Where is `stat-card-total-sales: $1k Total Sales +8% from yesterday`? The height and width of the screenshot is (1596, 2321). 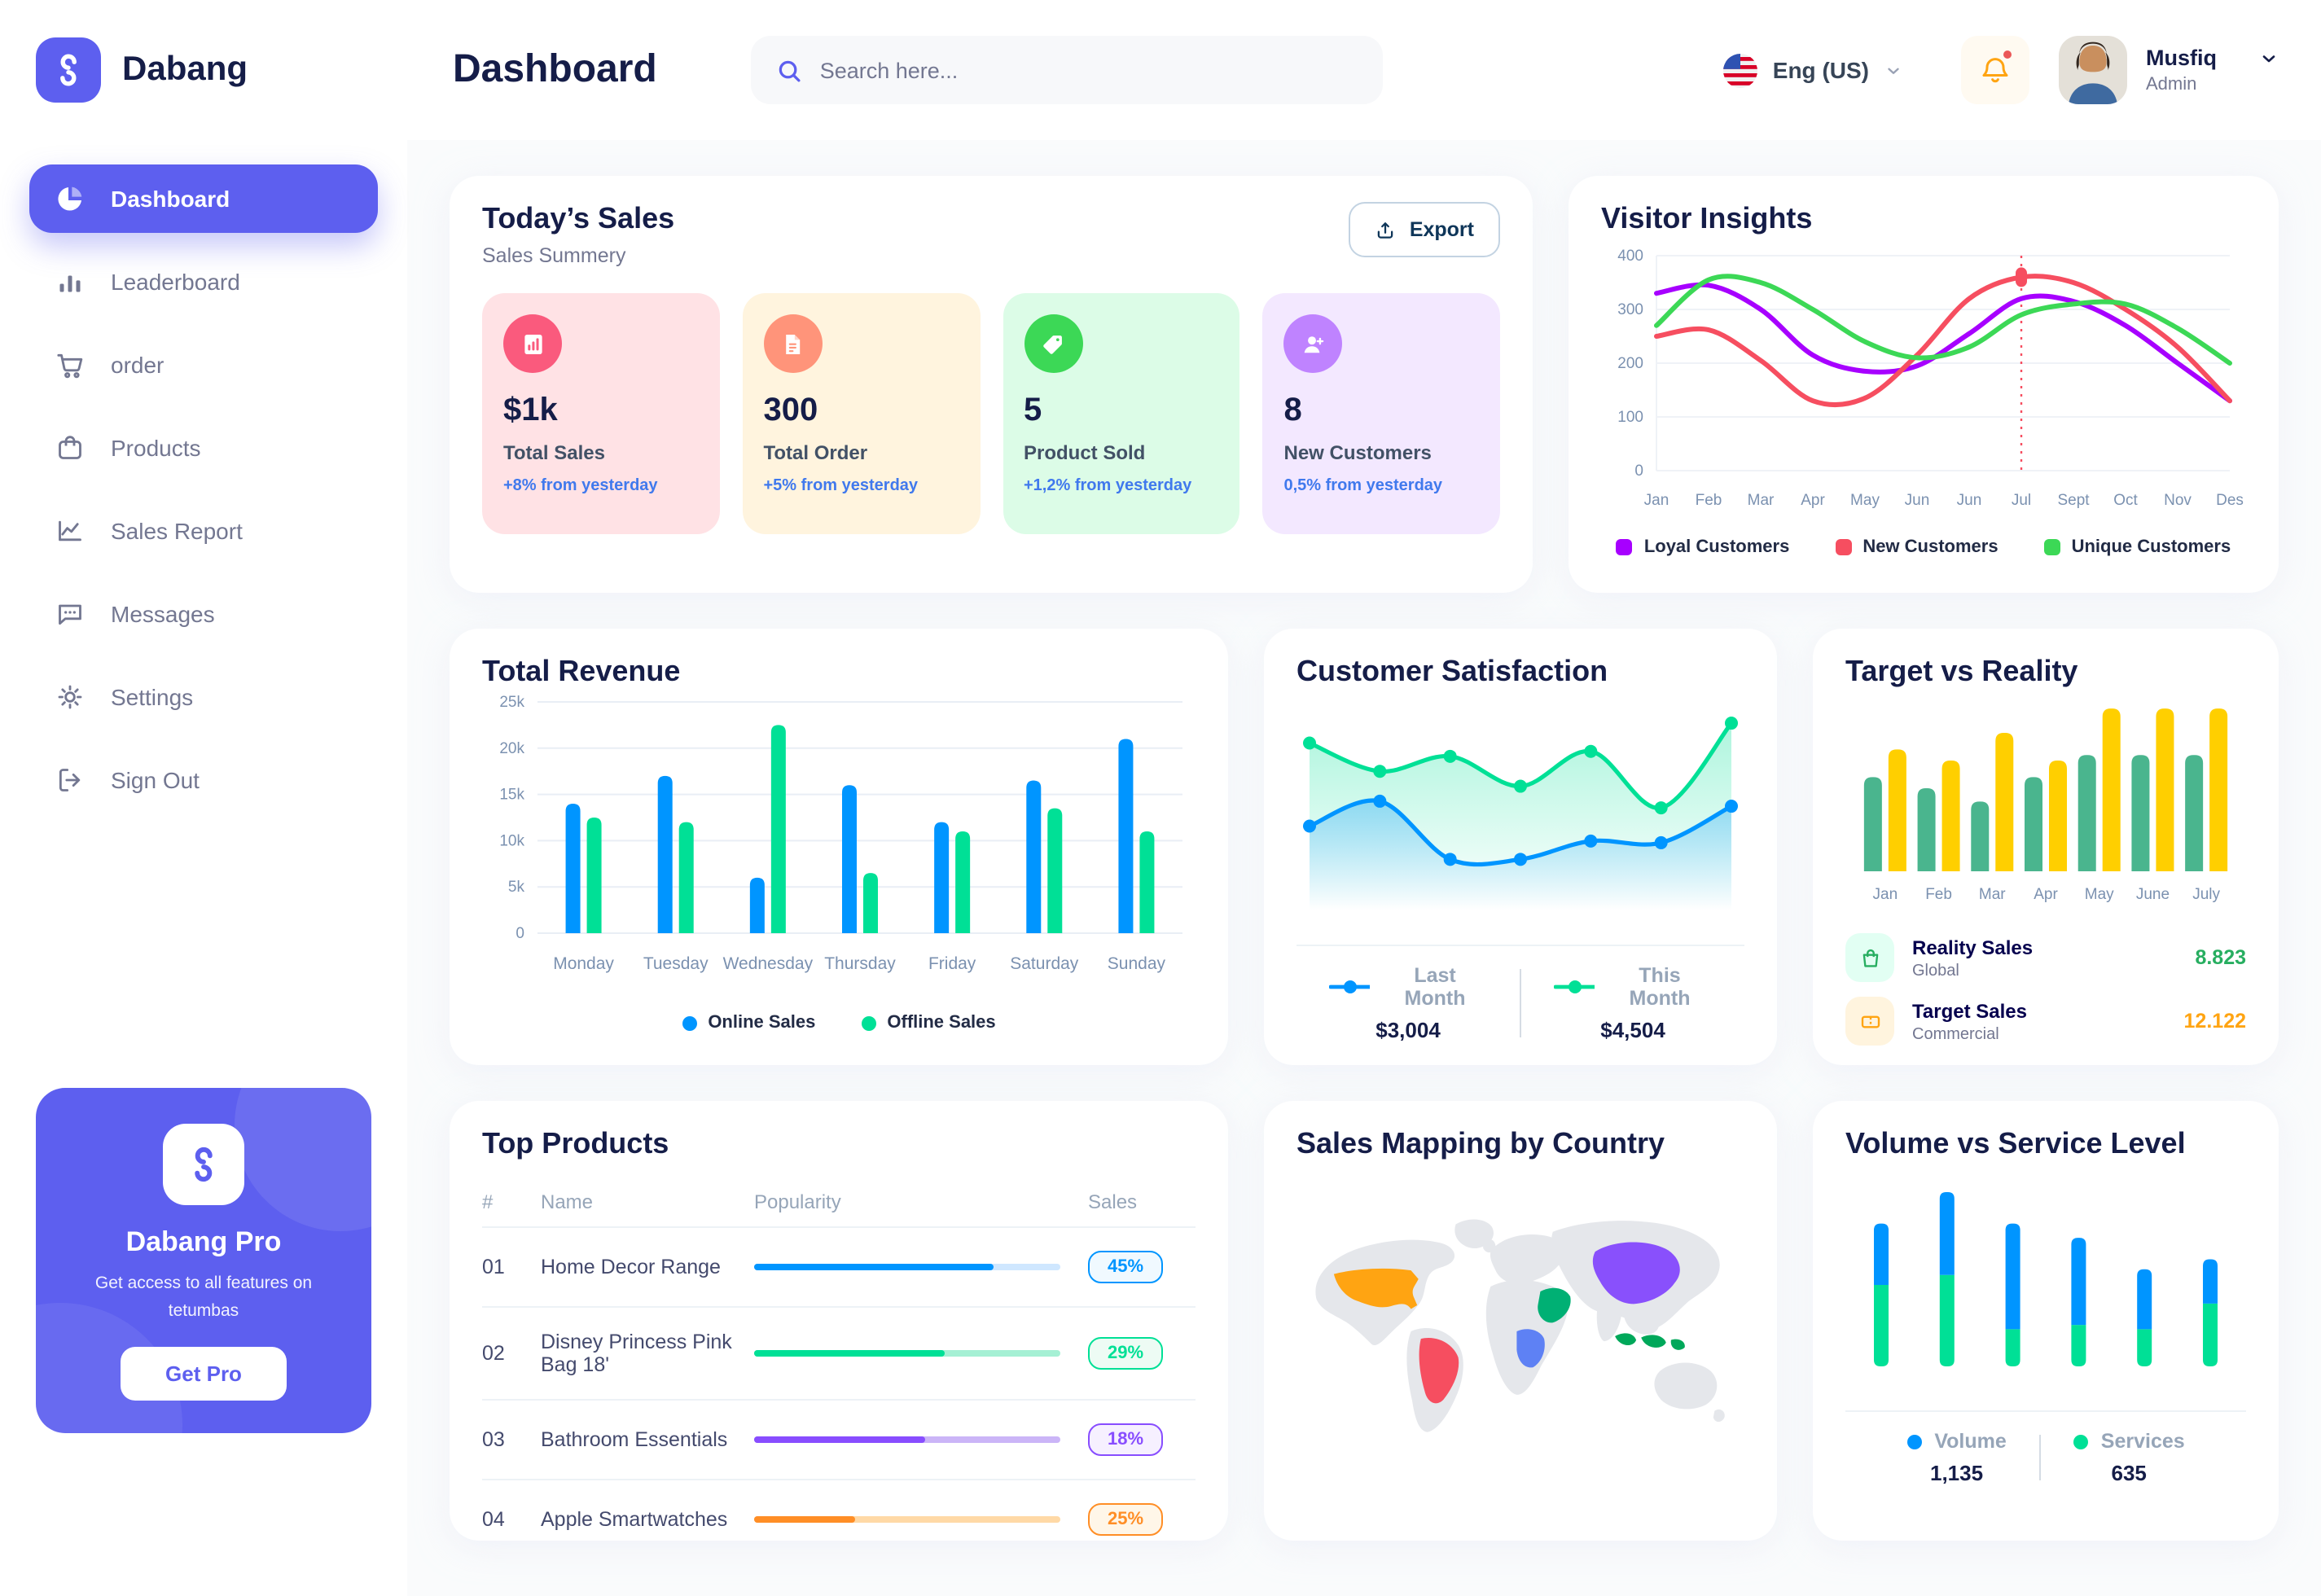 stat-card-total-sales: $1k Total Sales +8% from yesterday is located at coordinates (601, 413).